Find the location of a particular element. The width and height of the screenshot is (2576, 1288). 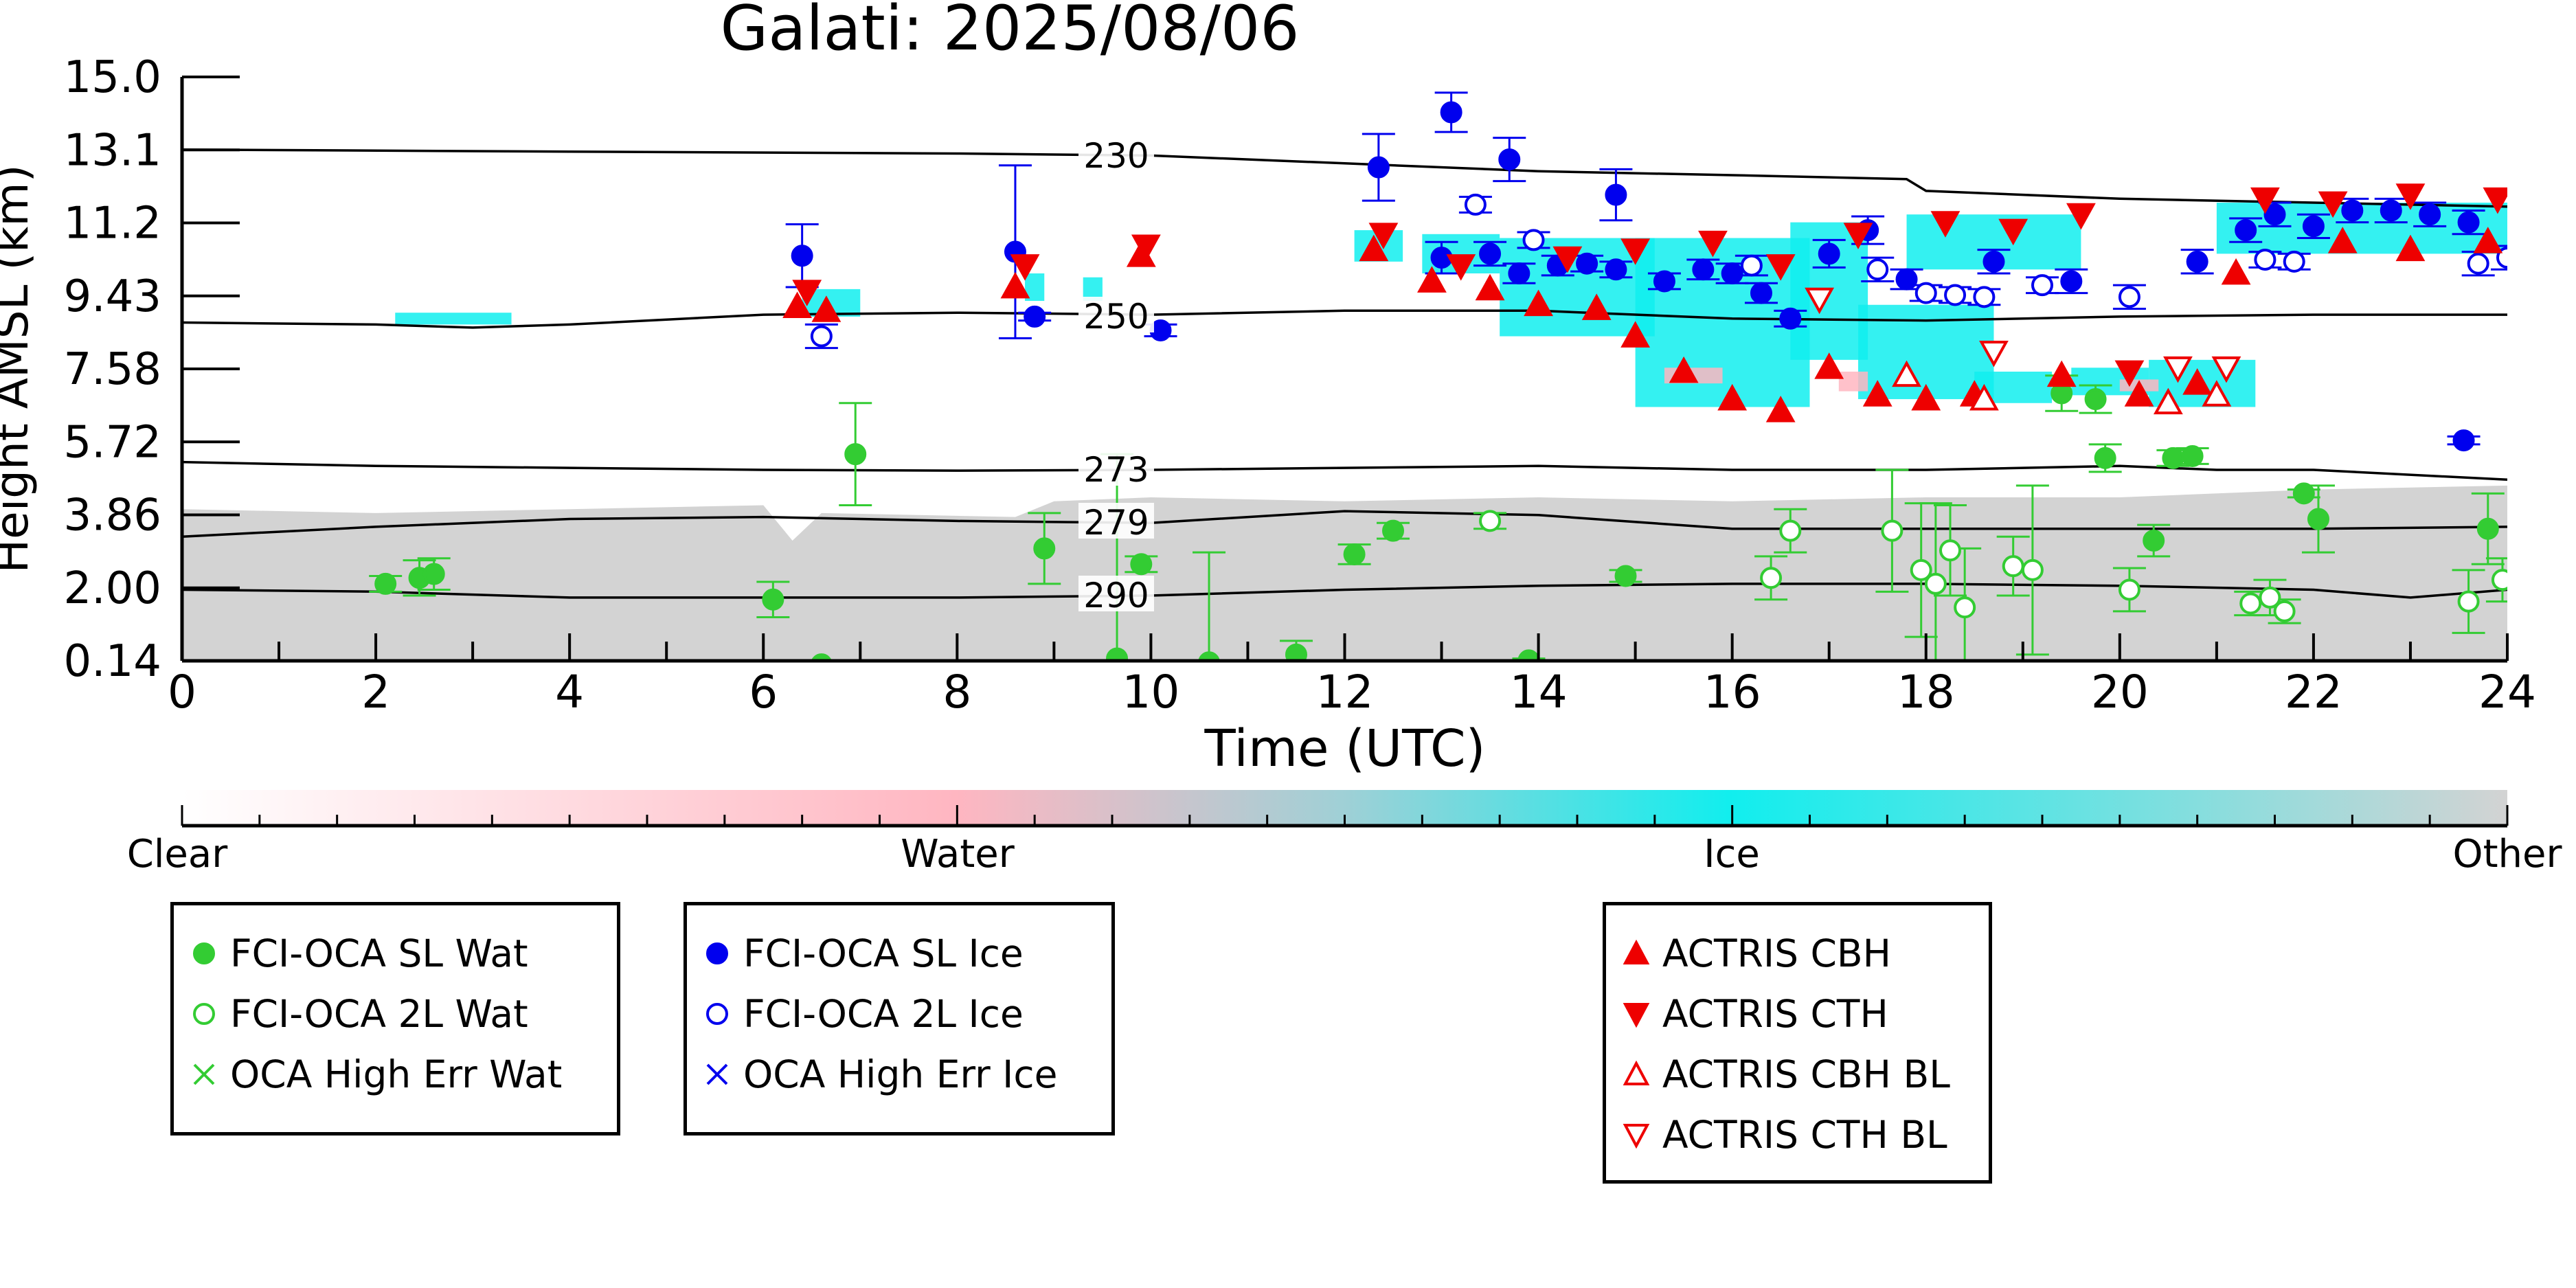

colorbar: Clear Water Ice Other is located at coordinates (1344, 833).